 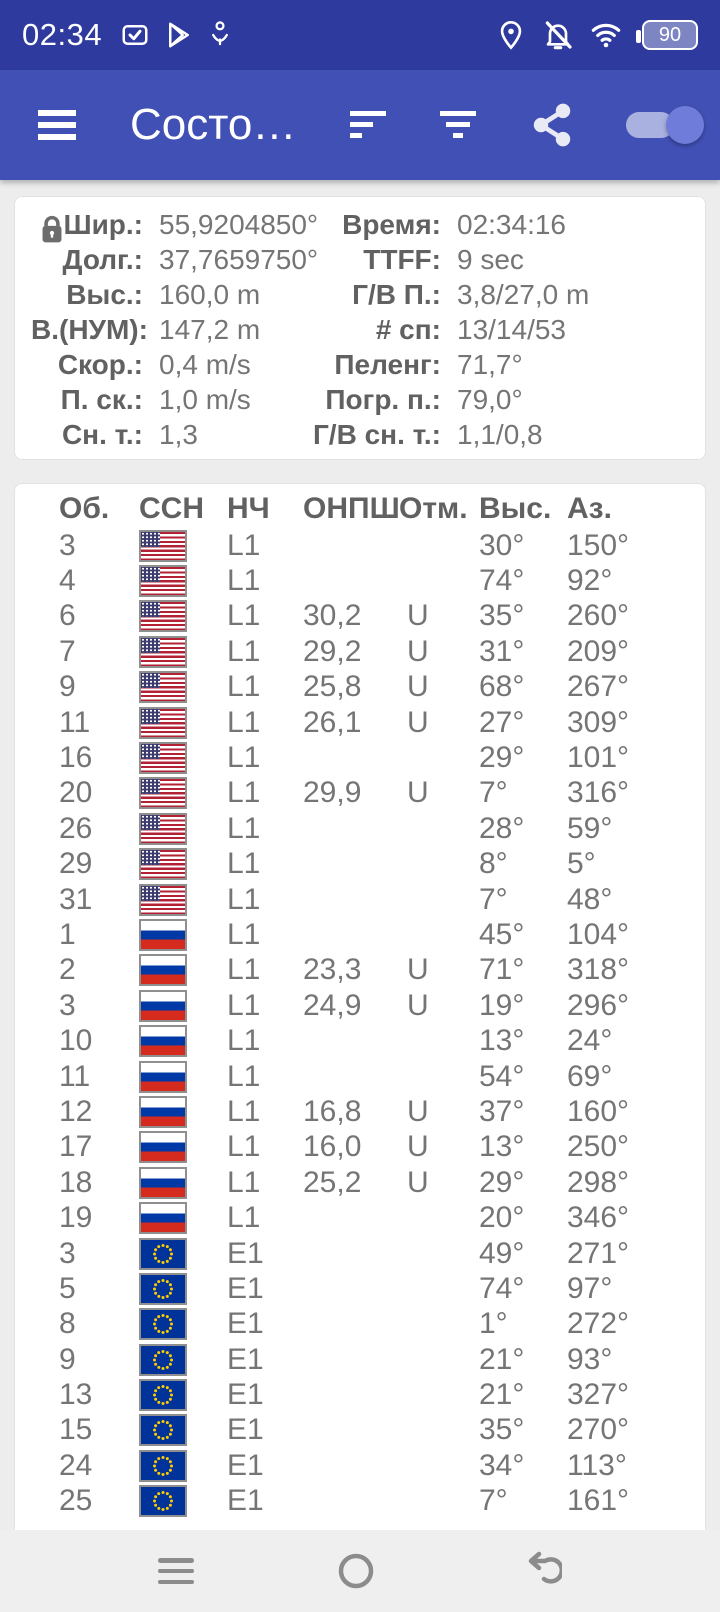 I want to click on azimuth-value: 260°, so click(x=598, y=616).